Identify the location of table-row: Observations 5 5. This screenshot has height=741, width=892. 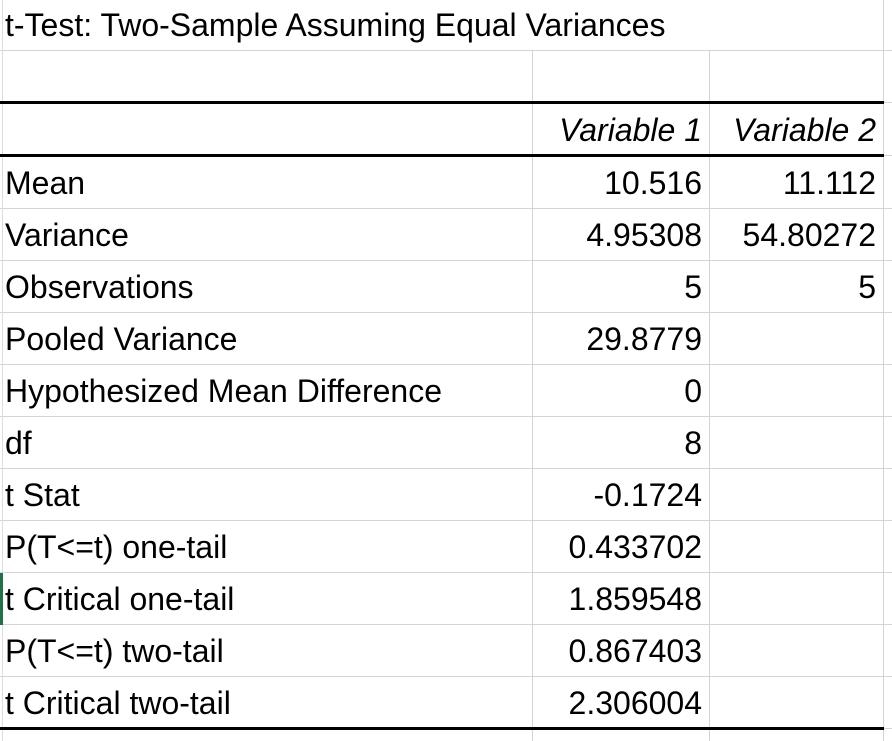
(446, 287).